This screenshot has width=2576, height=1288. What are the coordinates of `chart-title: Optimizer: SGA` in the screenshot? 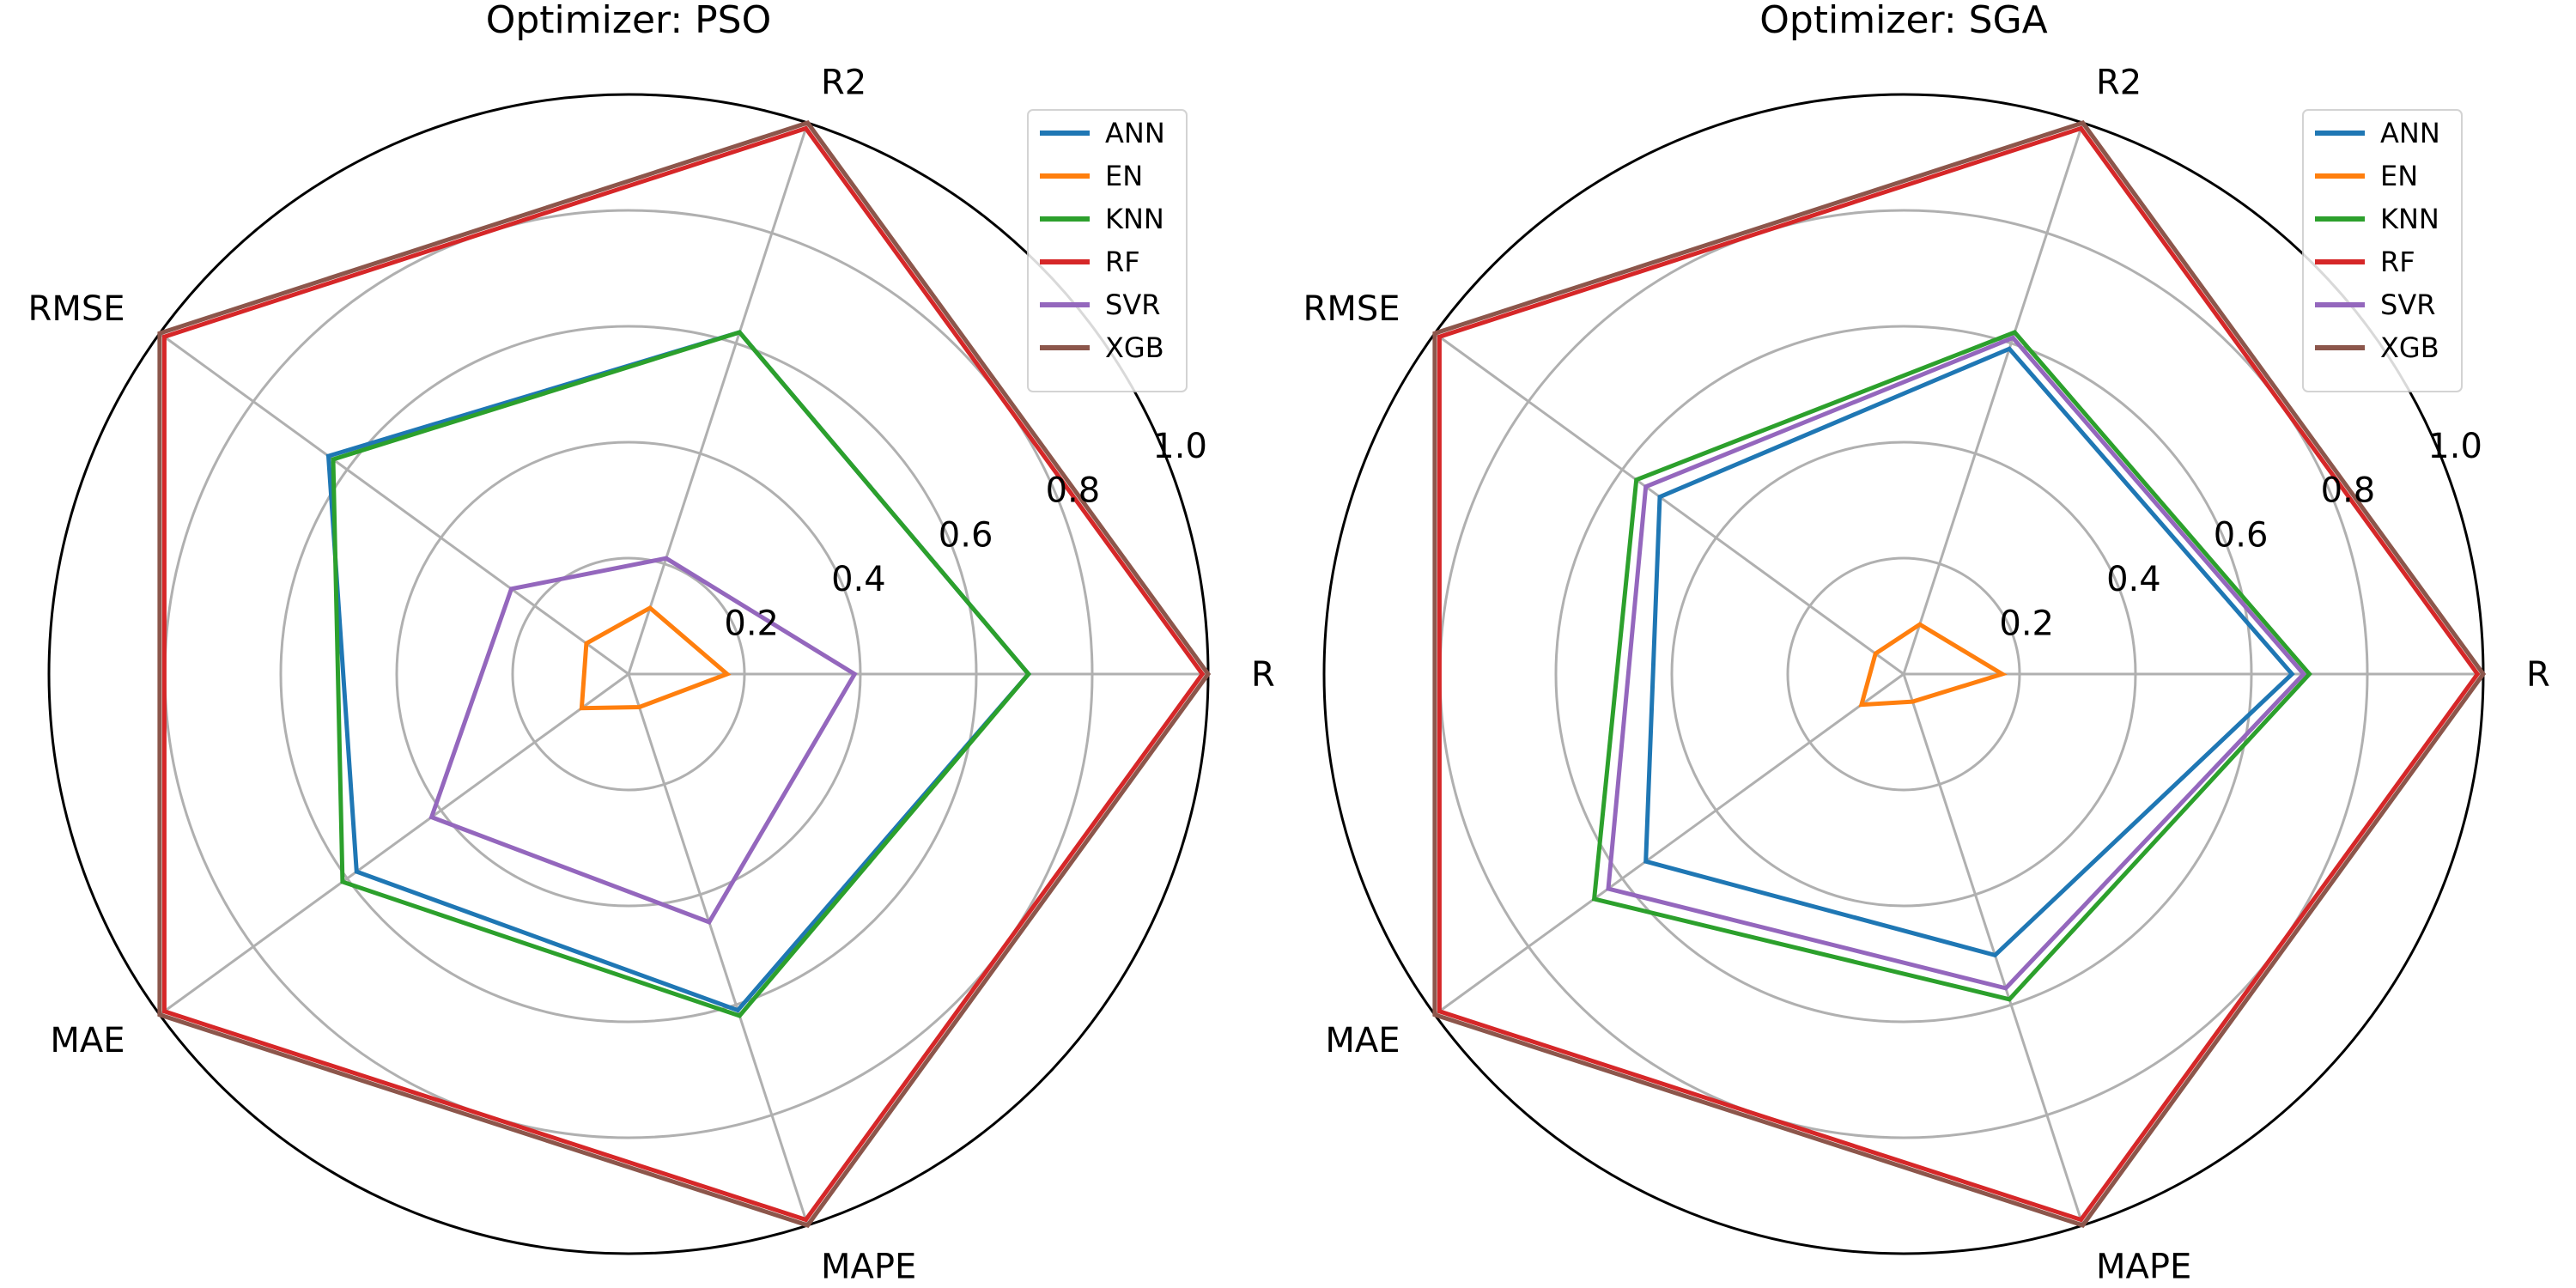 It's located at (1903, 21).